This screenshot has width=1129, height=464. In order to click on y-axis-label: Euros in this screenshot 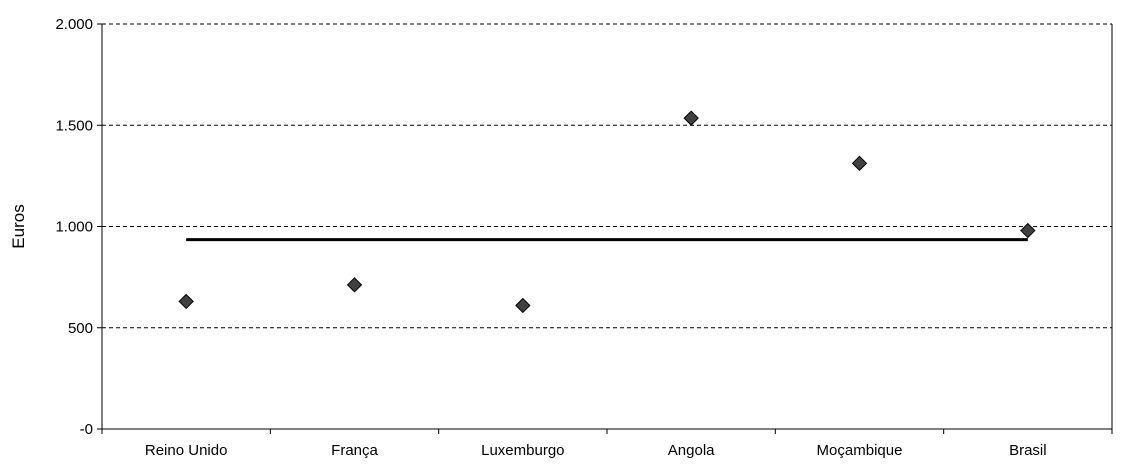, I will do `click(18, 226)`.